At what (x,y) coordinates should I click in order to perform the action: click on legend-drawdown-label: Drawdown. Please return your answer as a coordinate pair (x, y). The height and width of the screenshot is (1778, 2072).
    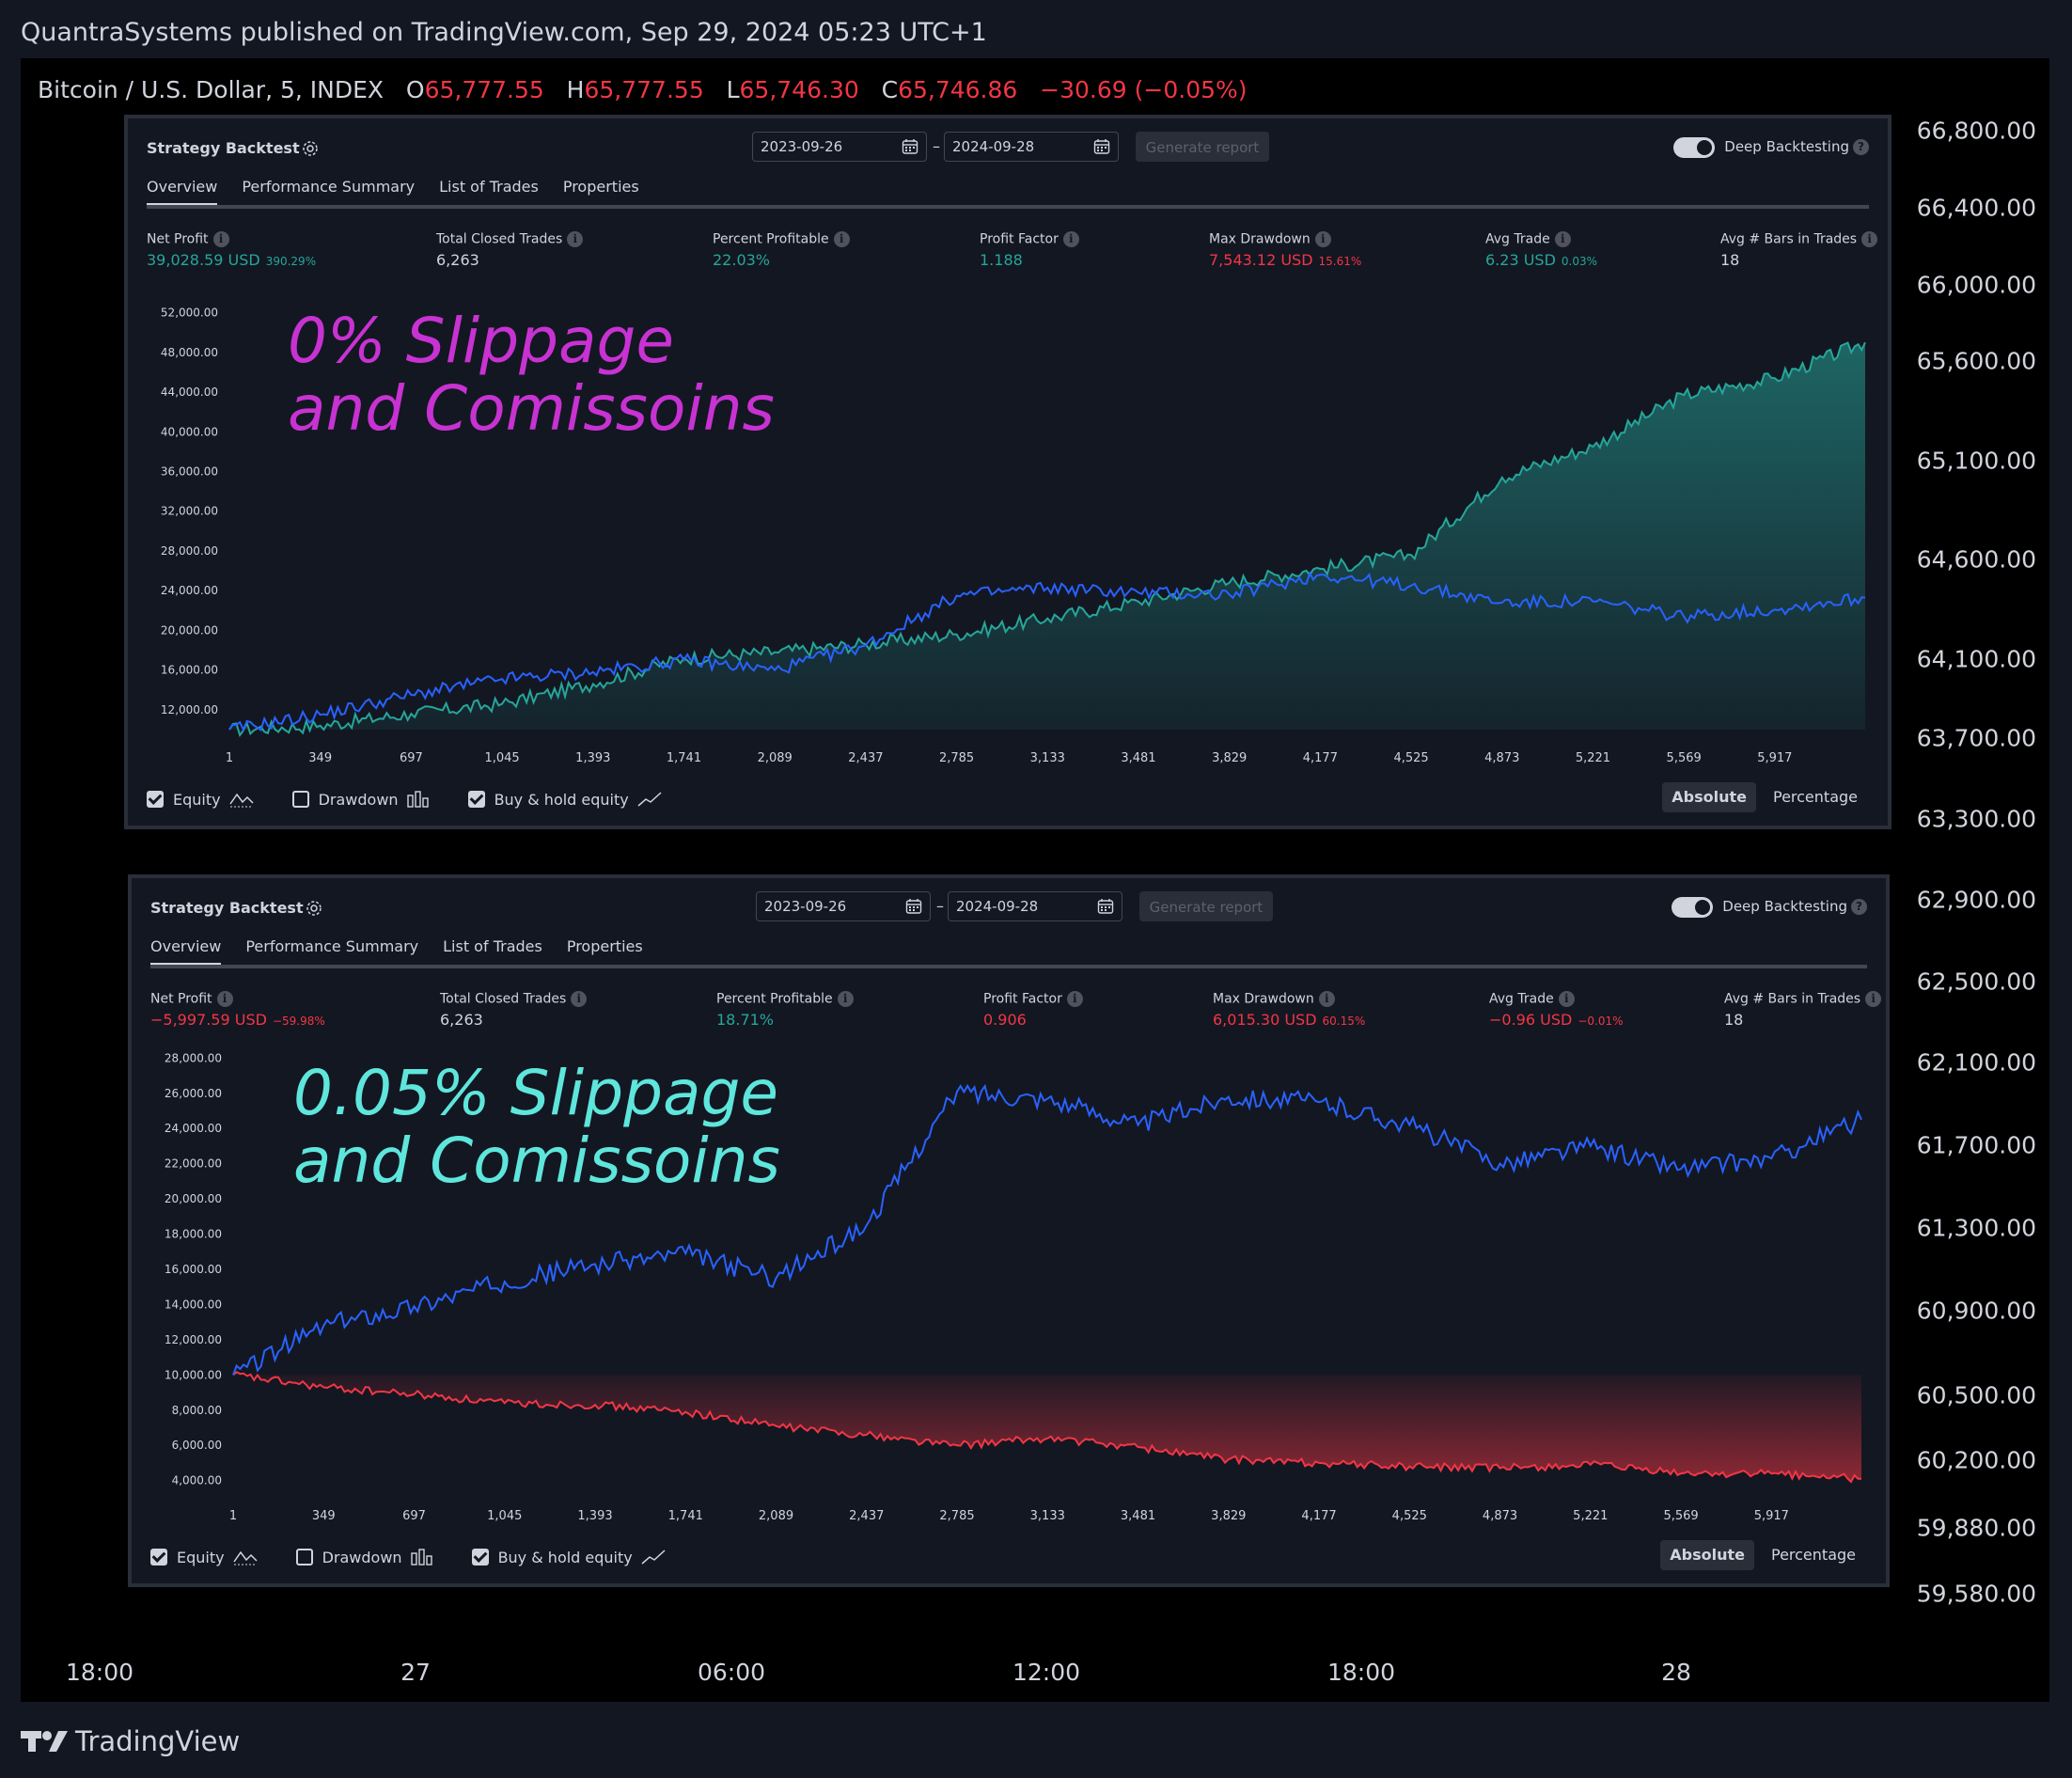
    Looking at the image, I should click on (362, 1557).